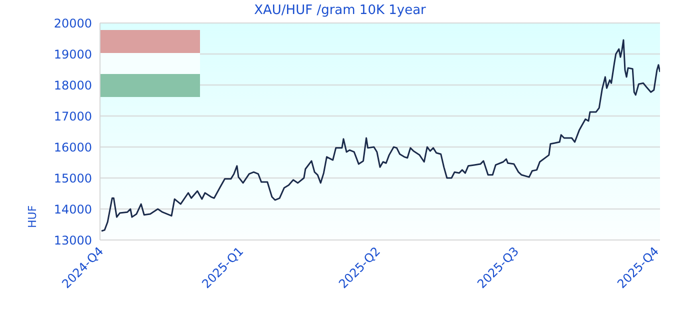 The height and width of the screenshot is (320, 680). What do you see at coordinates (73, 85) in the screenshot?
I see `y-tick-label: 18000` at bounding box center [73, 85].